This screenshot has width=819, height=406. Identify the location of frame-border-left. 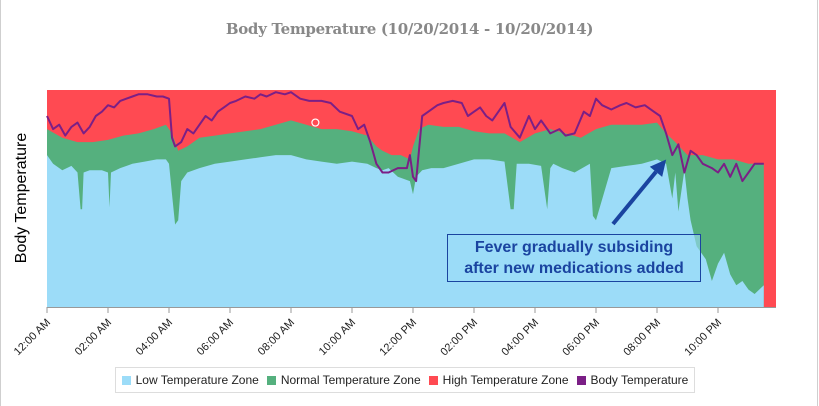
(0, 203).